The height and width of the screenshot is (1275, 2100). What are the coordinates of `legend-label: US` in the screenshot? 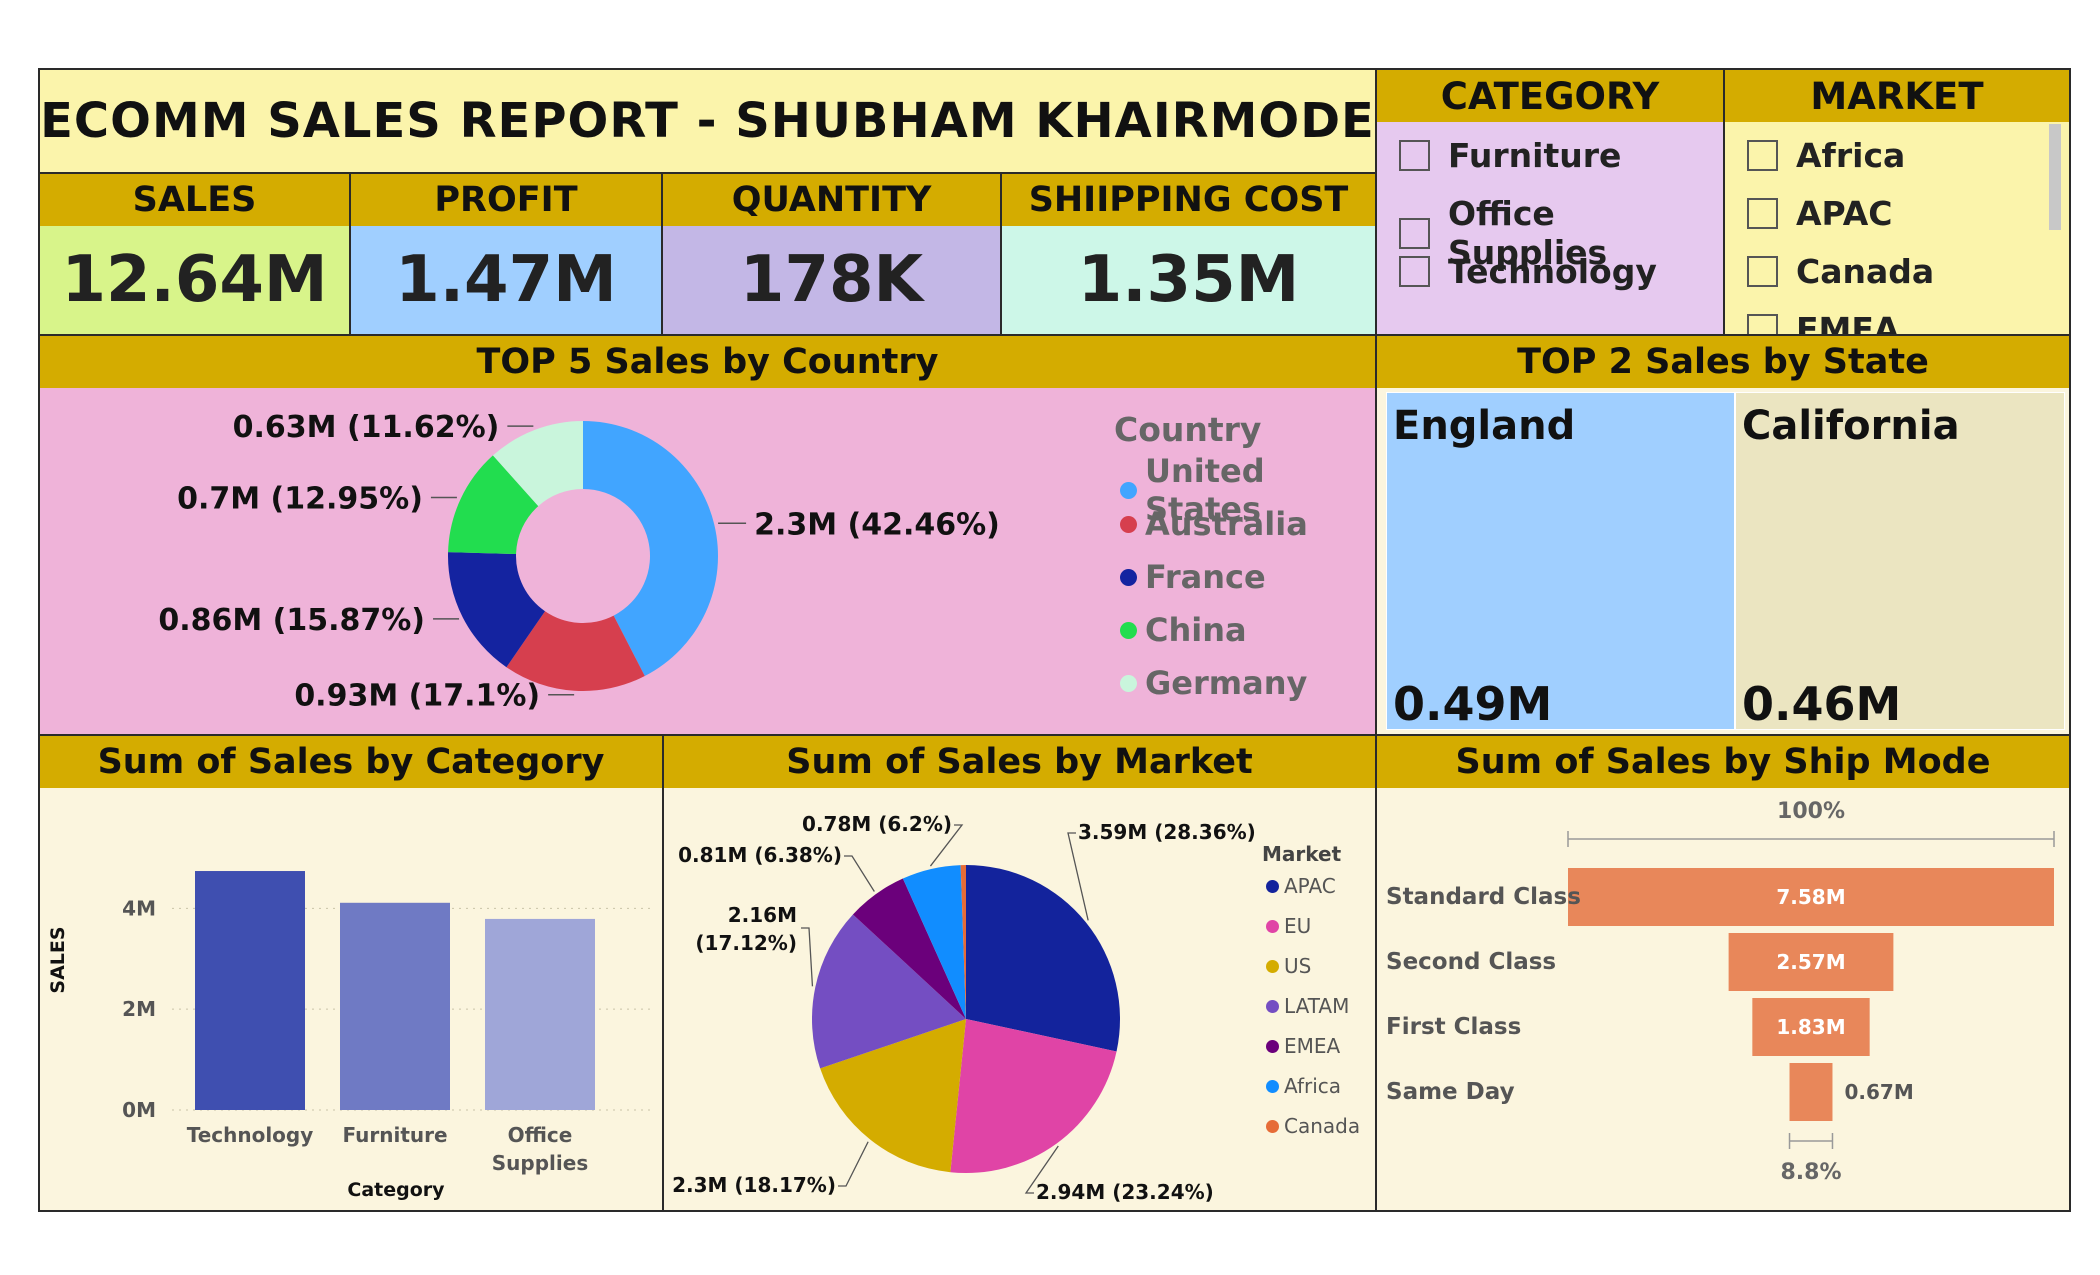 It's located at (1298, 966).